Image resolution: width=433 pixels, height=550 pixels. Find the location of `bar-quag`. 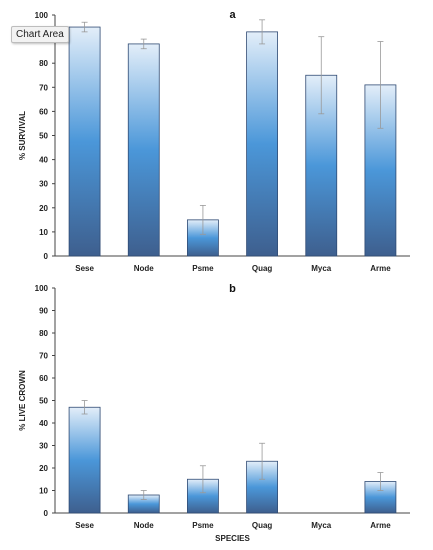

bar-quag is located at coordinates (262, 144).